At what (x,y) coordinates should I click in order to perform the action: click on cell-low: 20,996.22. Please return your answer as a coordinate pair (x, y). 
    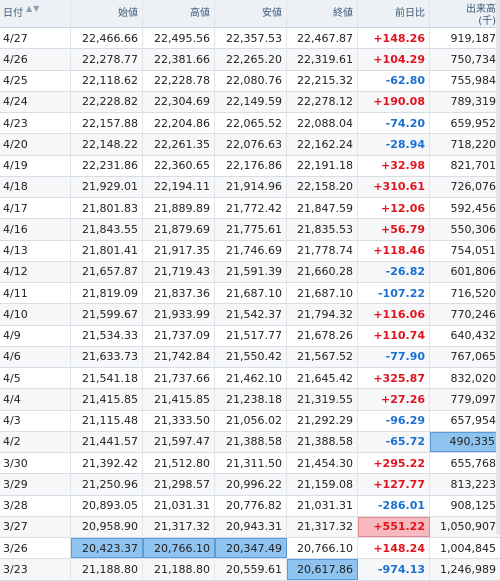
    Looking at the image, I should click on (251, 484).